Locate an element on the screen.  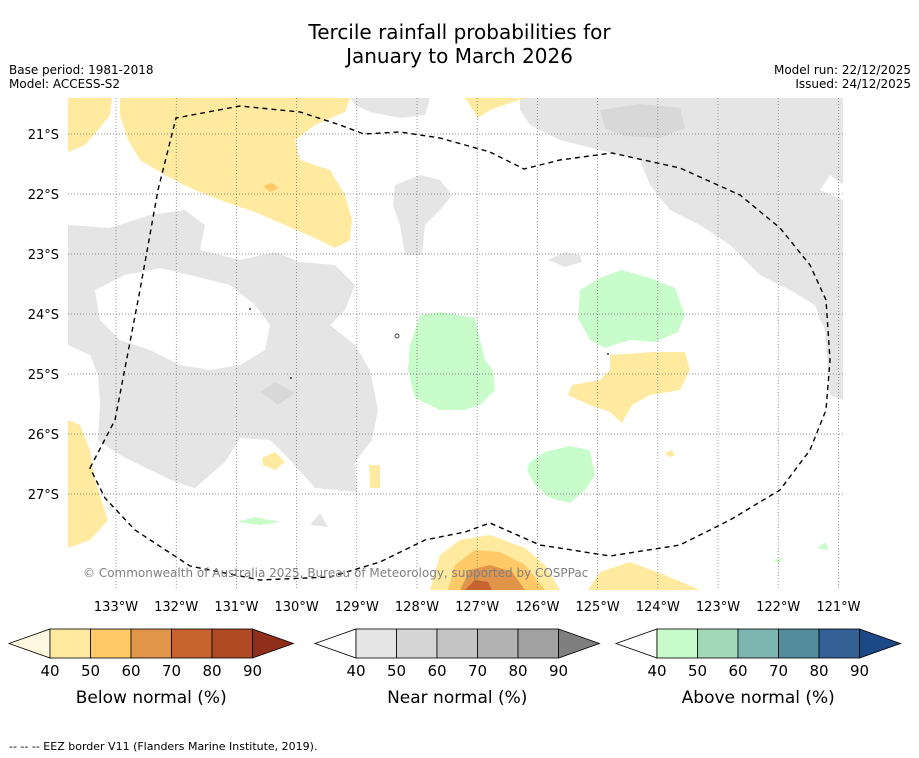
colorbar-3: 40 50 60 70 80 90 Above normal (%) is located at coordinates (758, 668).